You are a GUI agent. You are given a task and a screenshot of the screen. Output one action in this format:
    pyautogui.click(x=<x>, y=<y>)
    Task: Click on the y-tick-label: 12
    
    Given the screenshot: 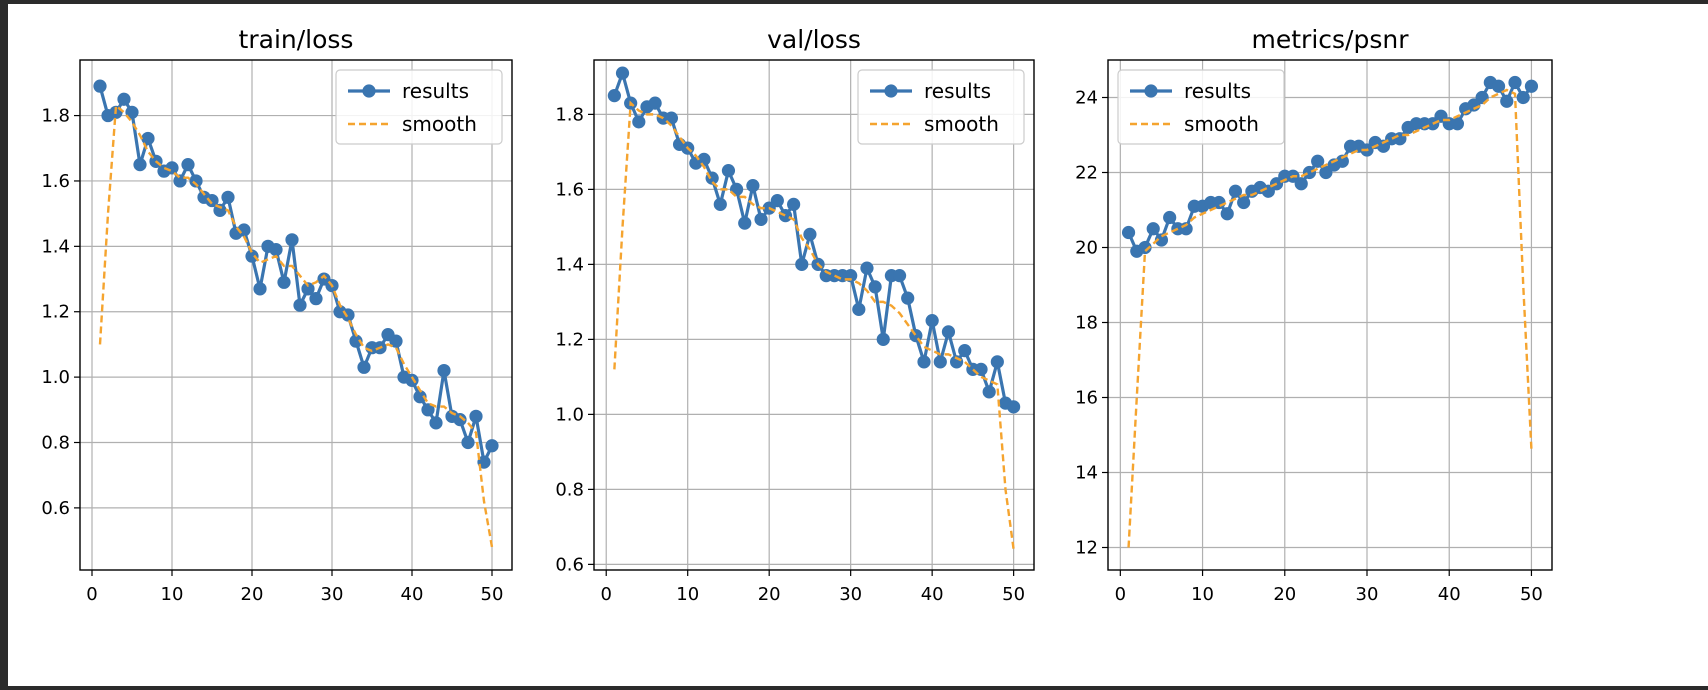 What is the action you would take?
    pyautogui.click(x=1086, y=548)
    